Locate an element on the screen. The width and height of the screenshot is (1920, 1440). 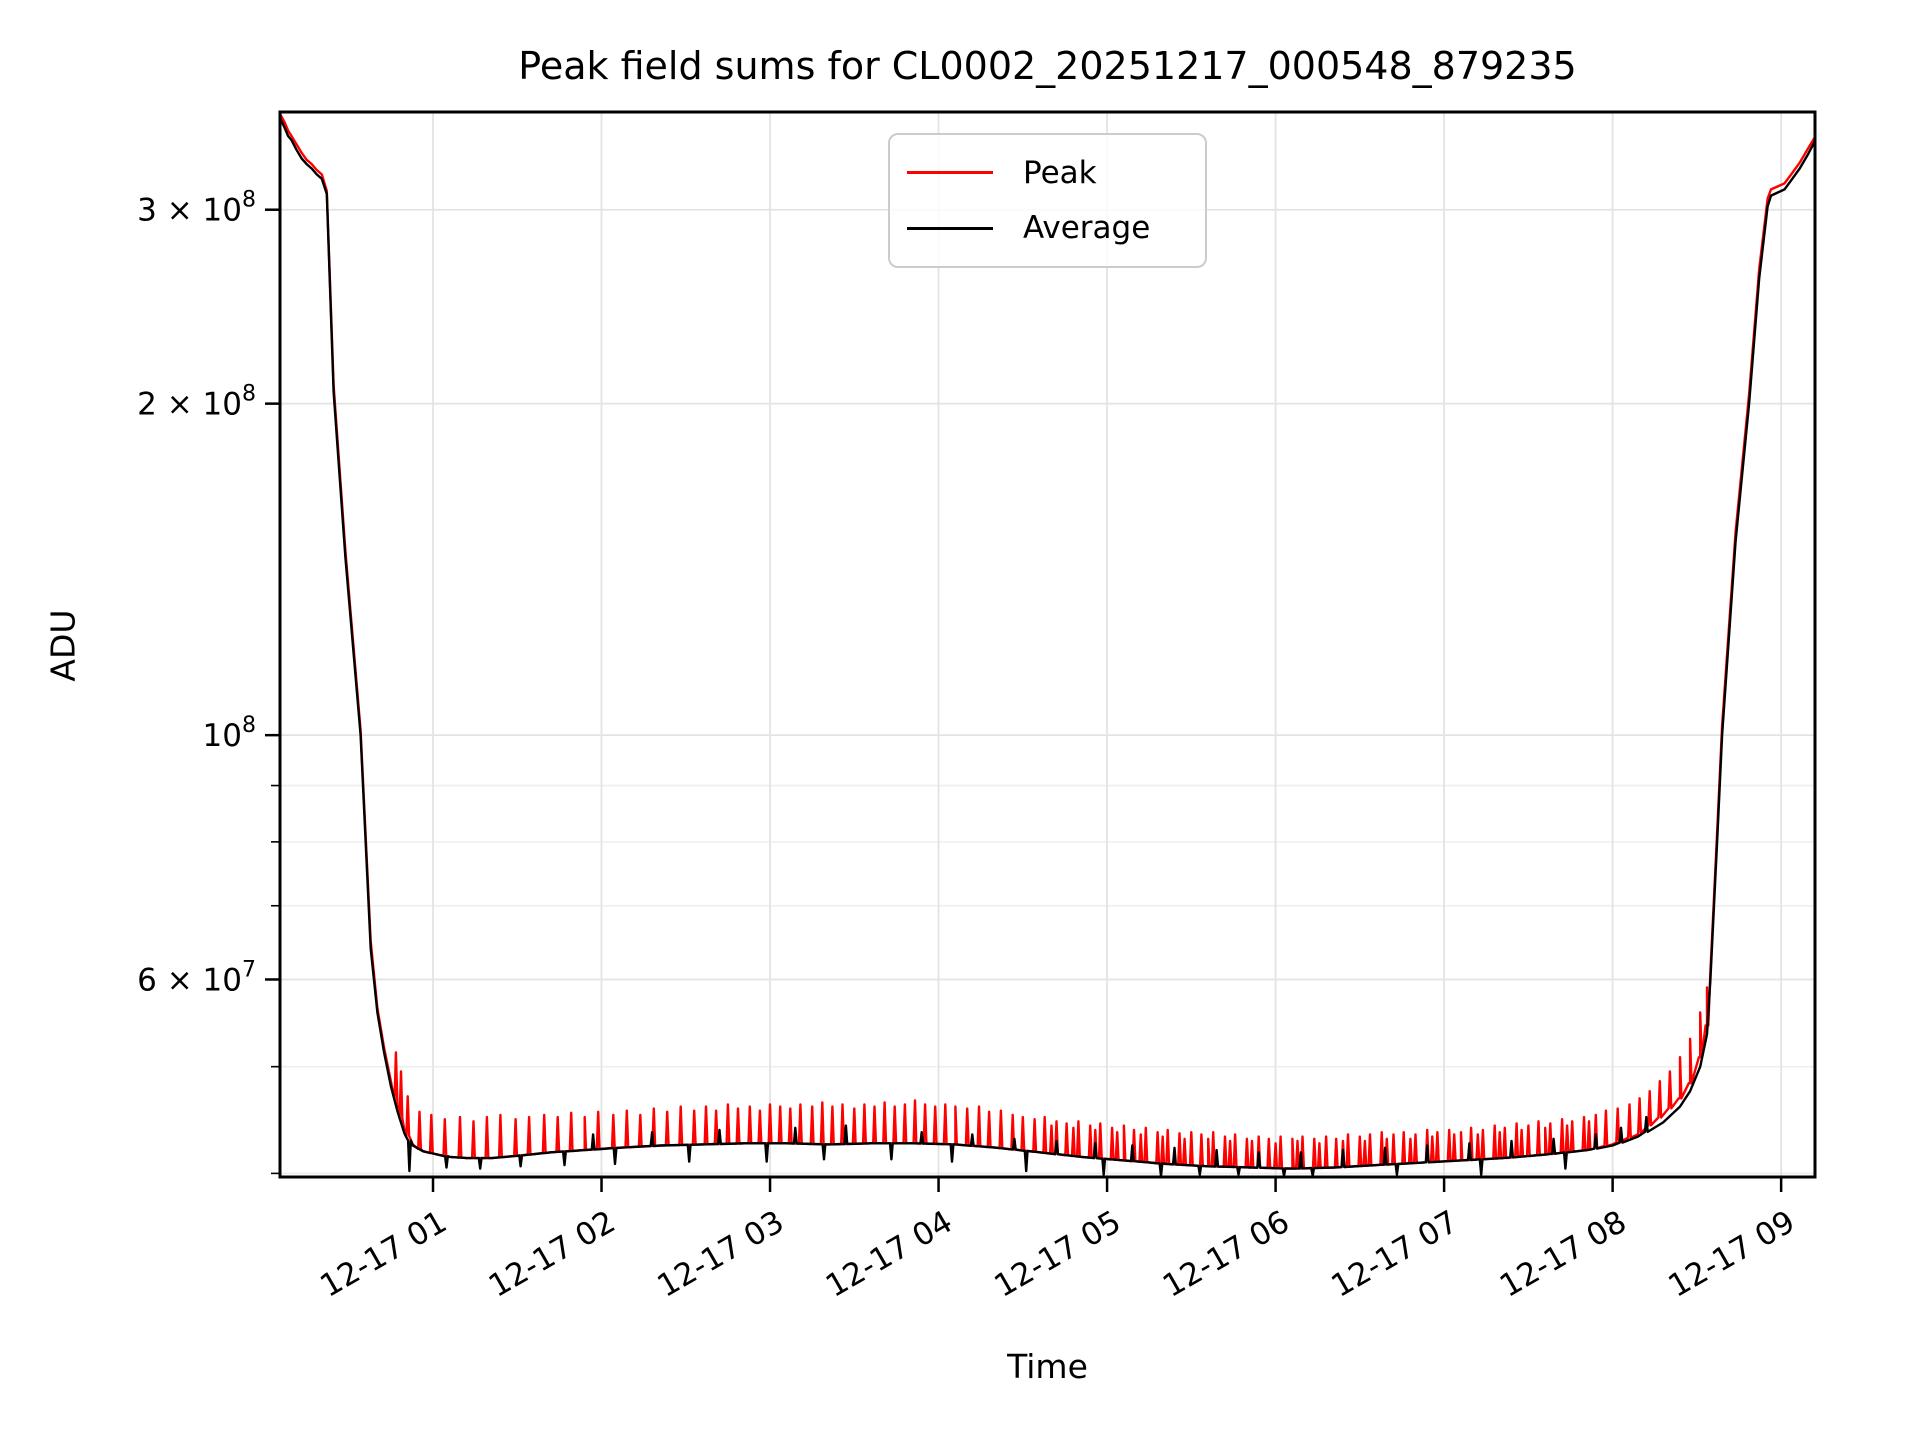
y-tick-label: 6 × 107 is located at coordinates (196, 977).